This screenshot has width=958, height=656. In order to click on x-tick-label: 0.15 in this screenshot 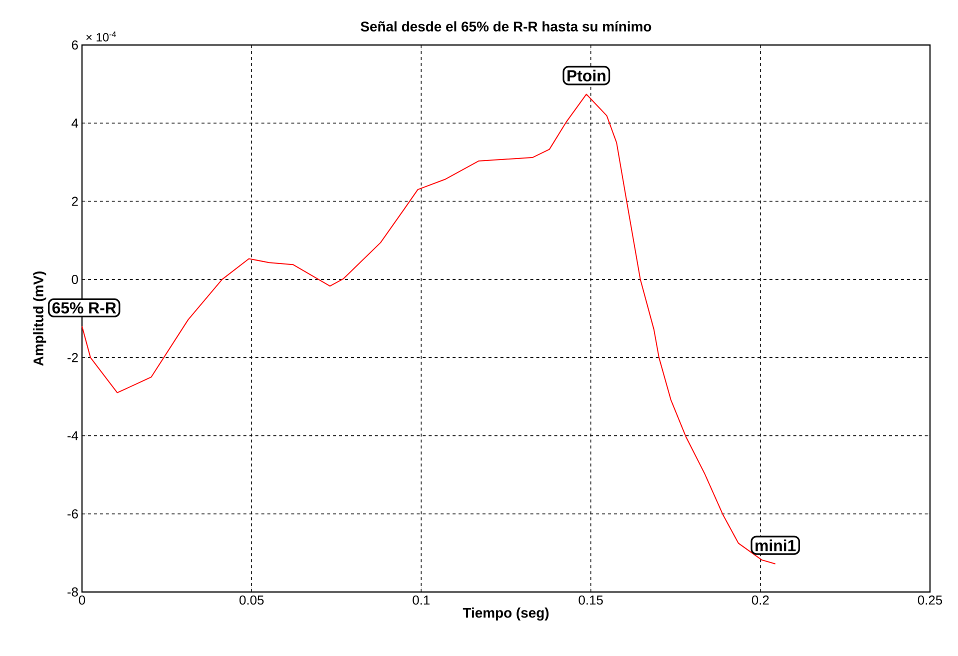, I will do `click(590, 600)`.